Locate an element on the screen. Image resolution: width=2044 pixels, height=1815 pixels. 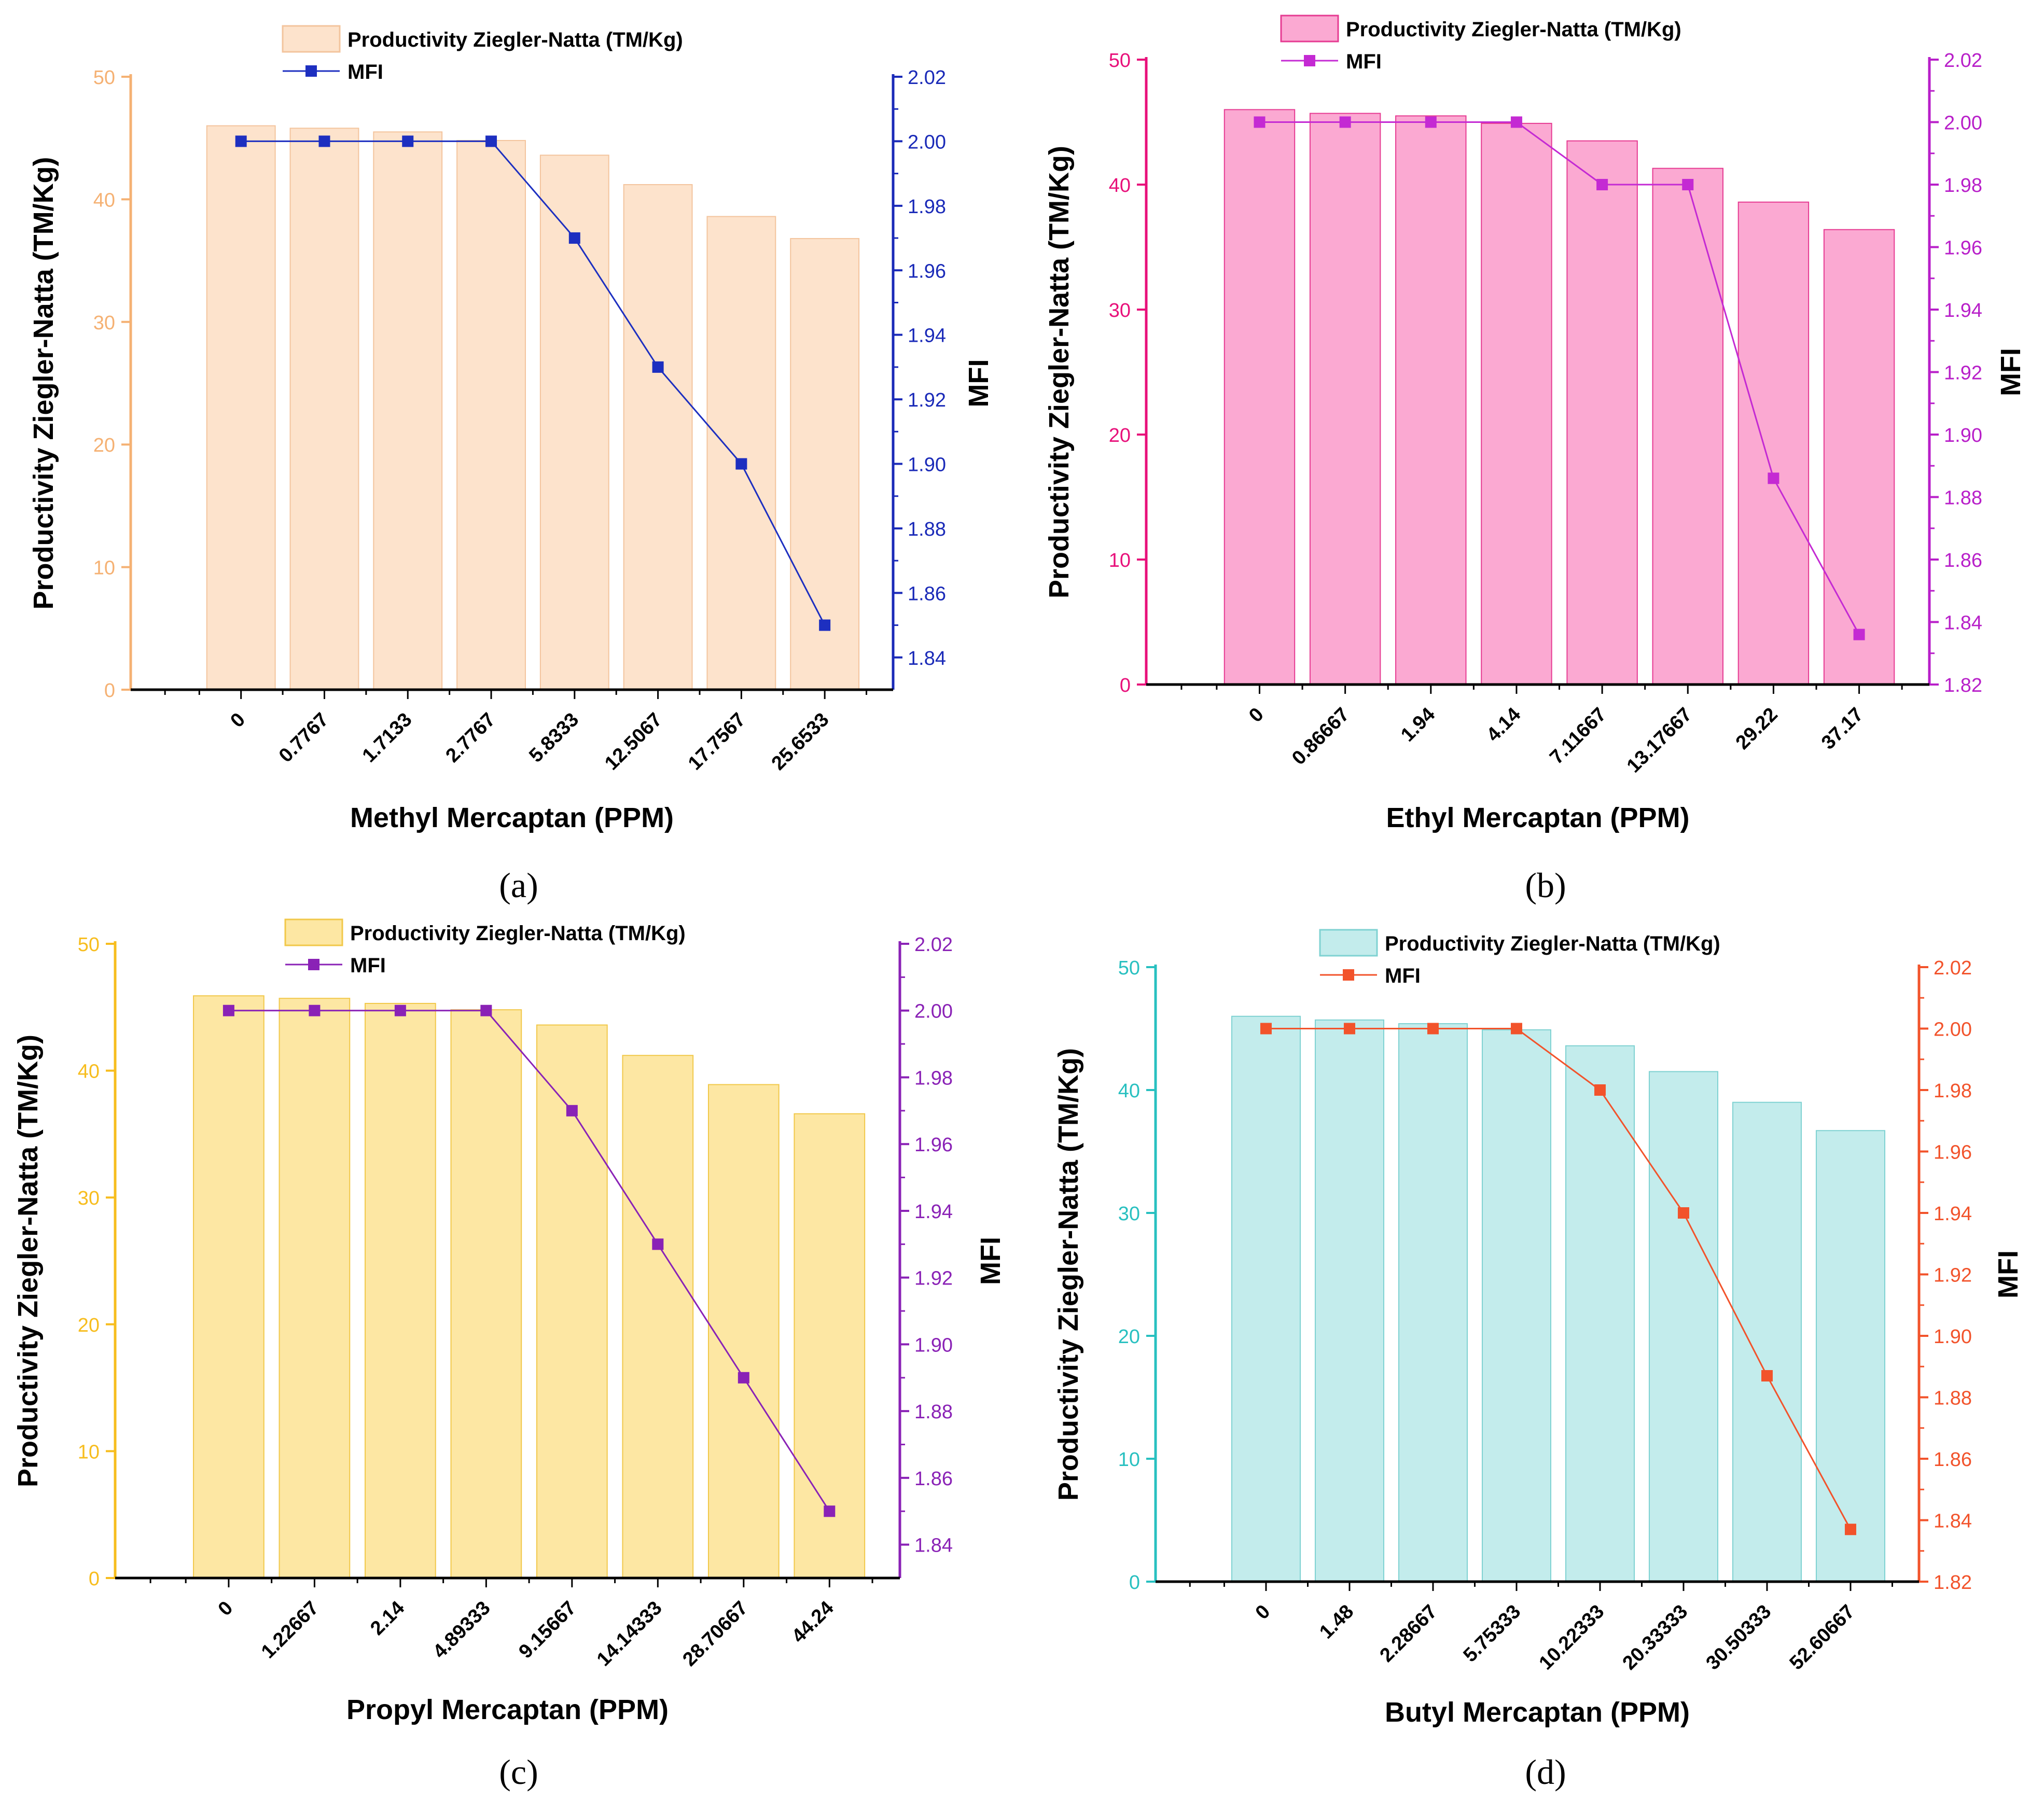
x-category-label: 10.22333 is located at coordinates (1572, 1637).